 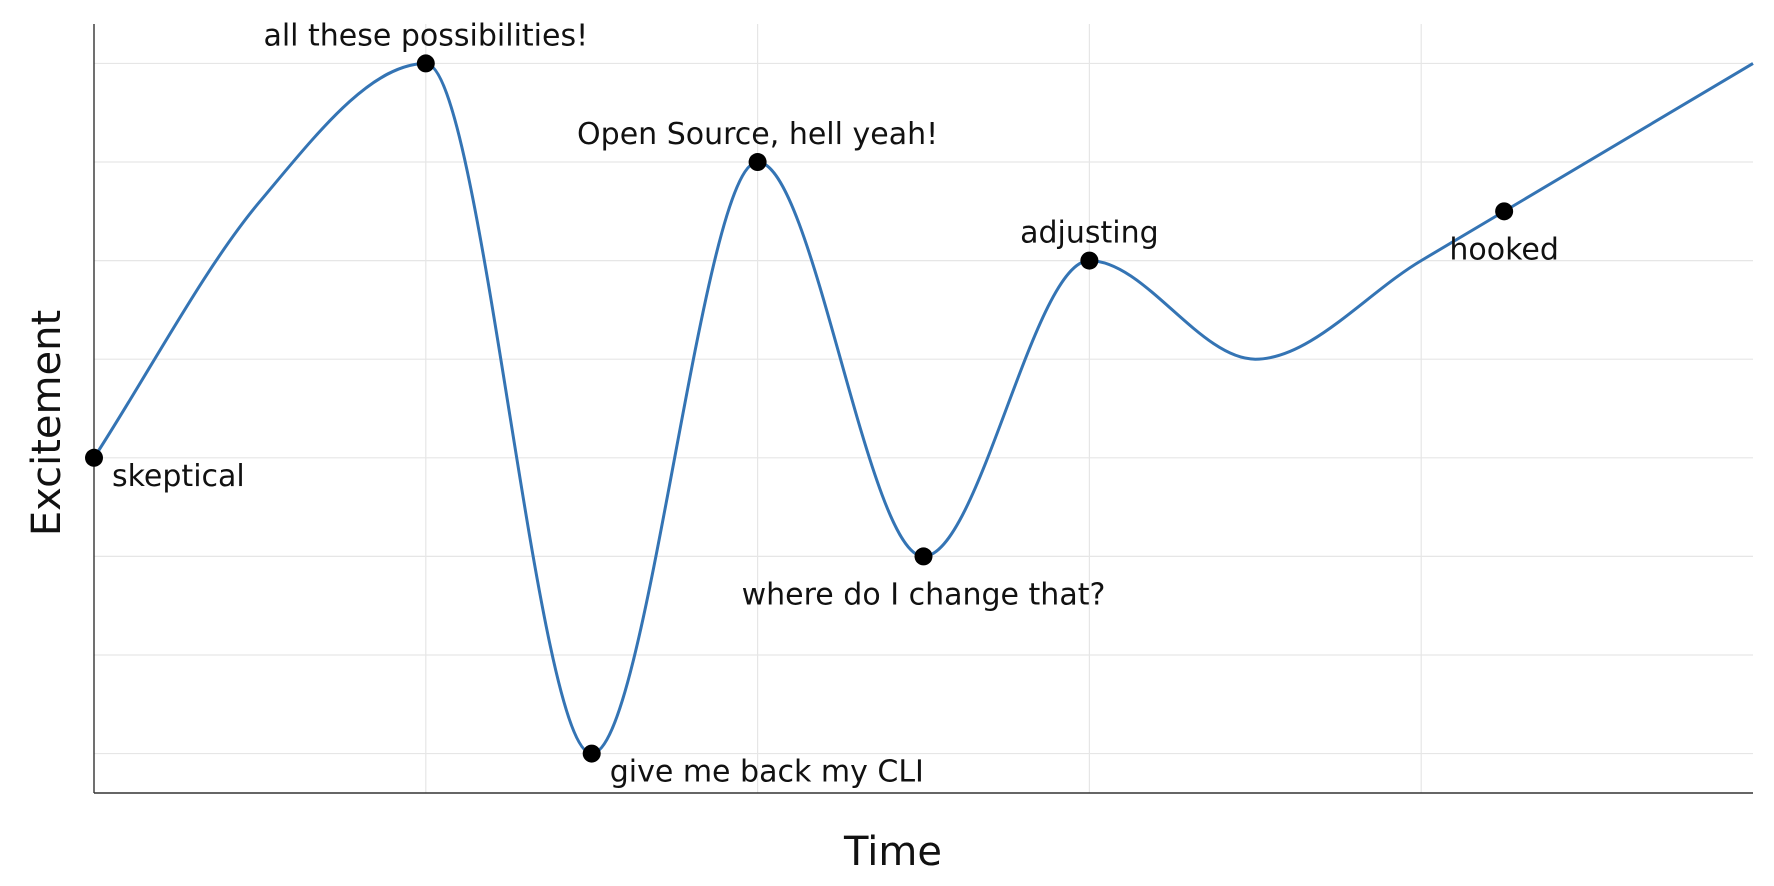 I want to click on y-axis-label: Excitement, so click(x=47, y=423).